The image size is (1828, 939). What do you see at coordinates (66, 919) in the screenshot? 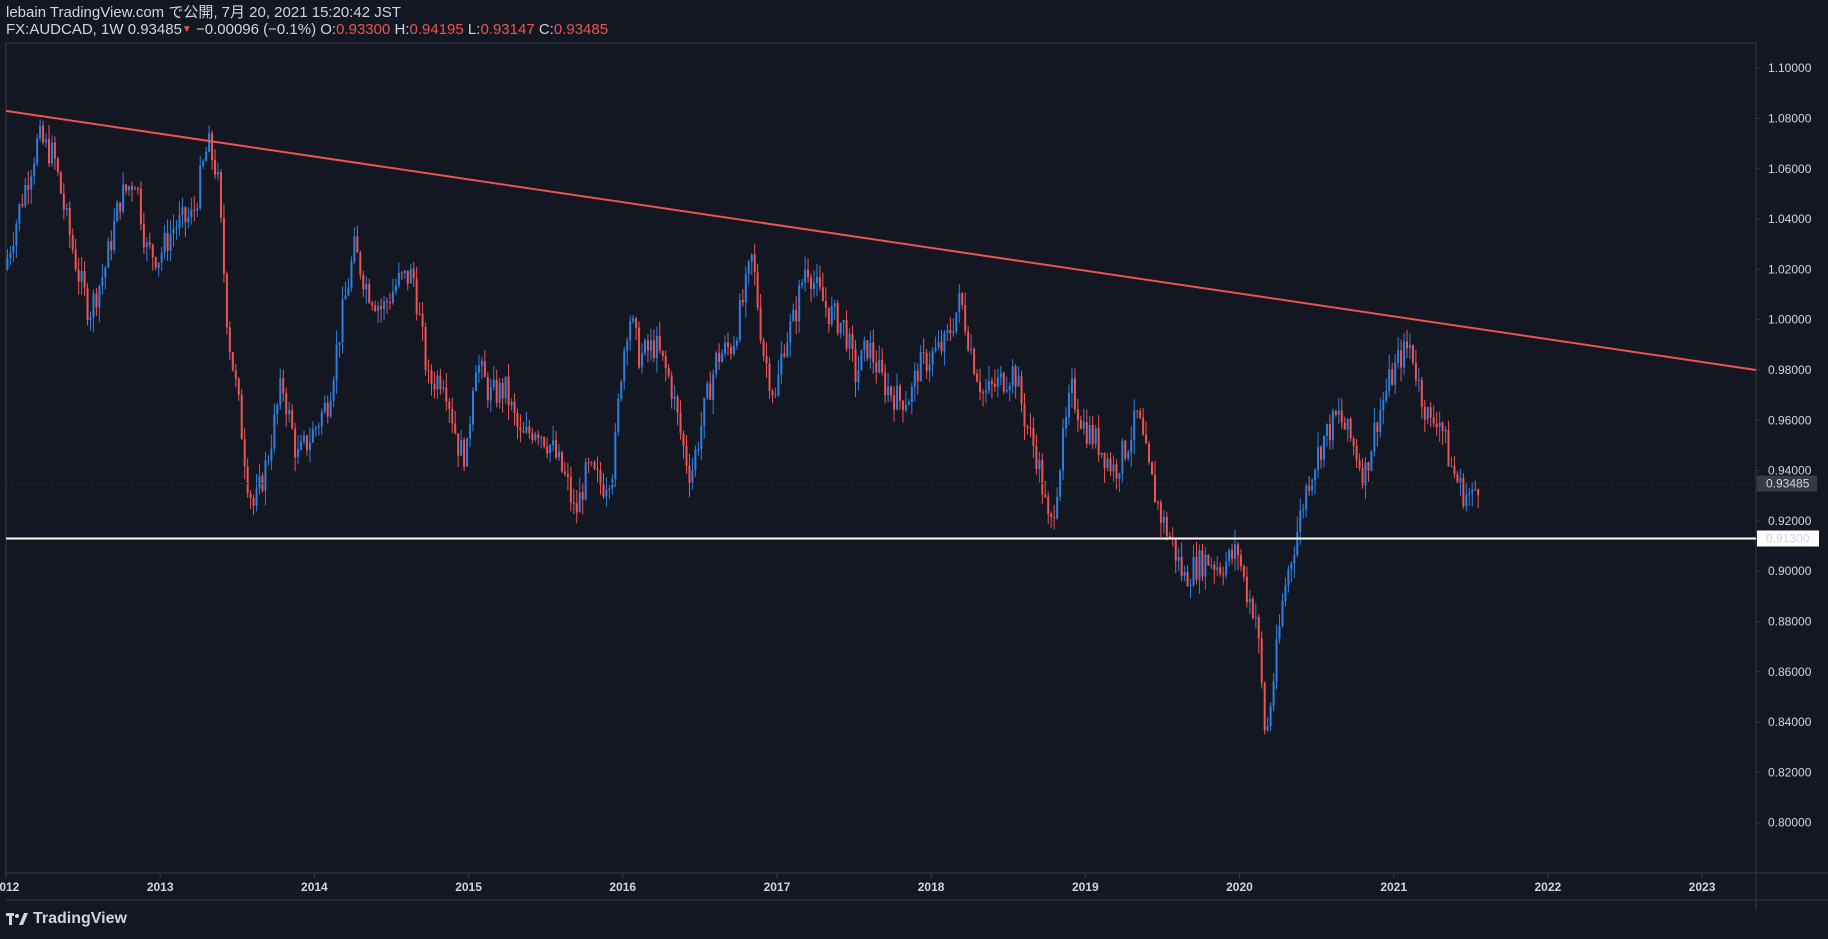
I see `tradingview-logo: TradingView` at bounding box center [66, 919].